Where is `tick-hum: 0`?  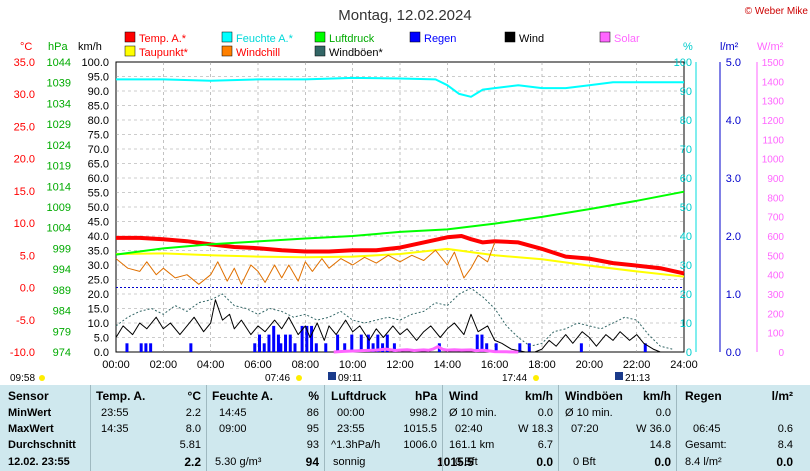
tick-hum: 0 is located at coordinates (689, 353).